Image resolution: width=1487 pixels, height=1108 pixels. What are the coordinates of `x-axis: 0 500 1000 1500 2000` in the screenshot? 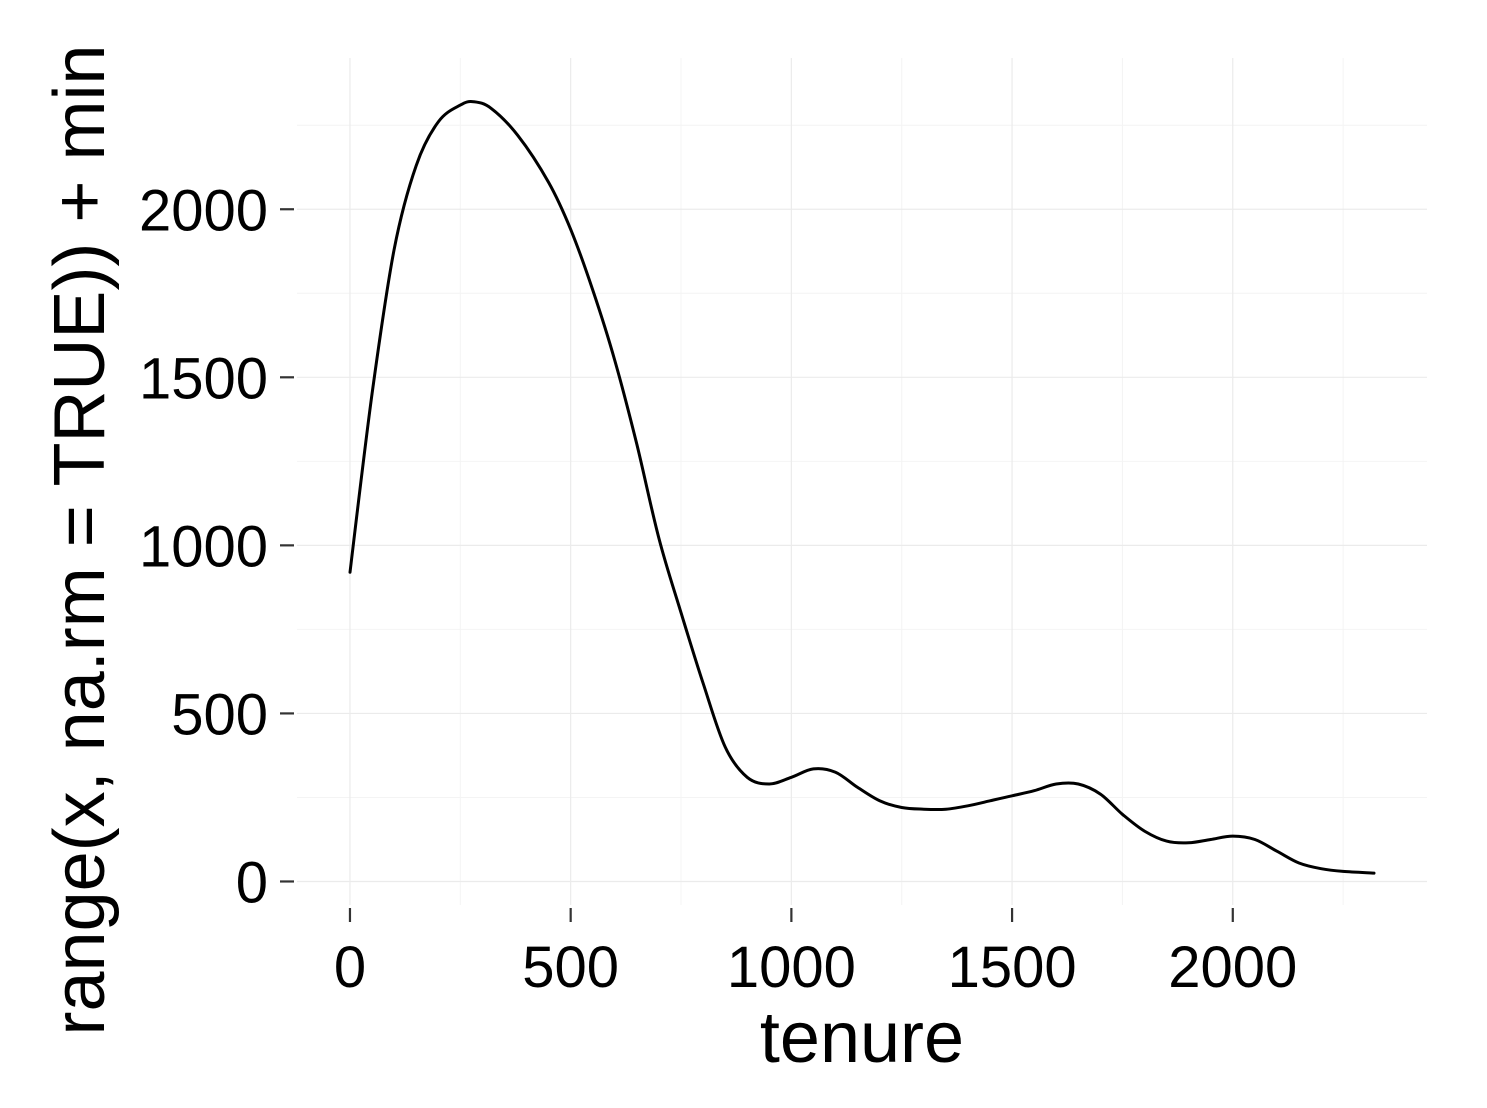 It's located at (815, 954).